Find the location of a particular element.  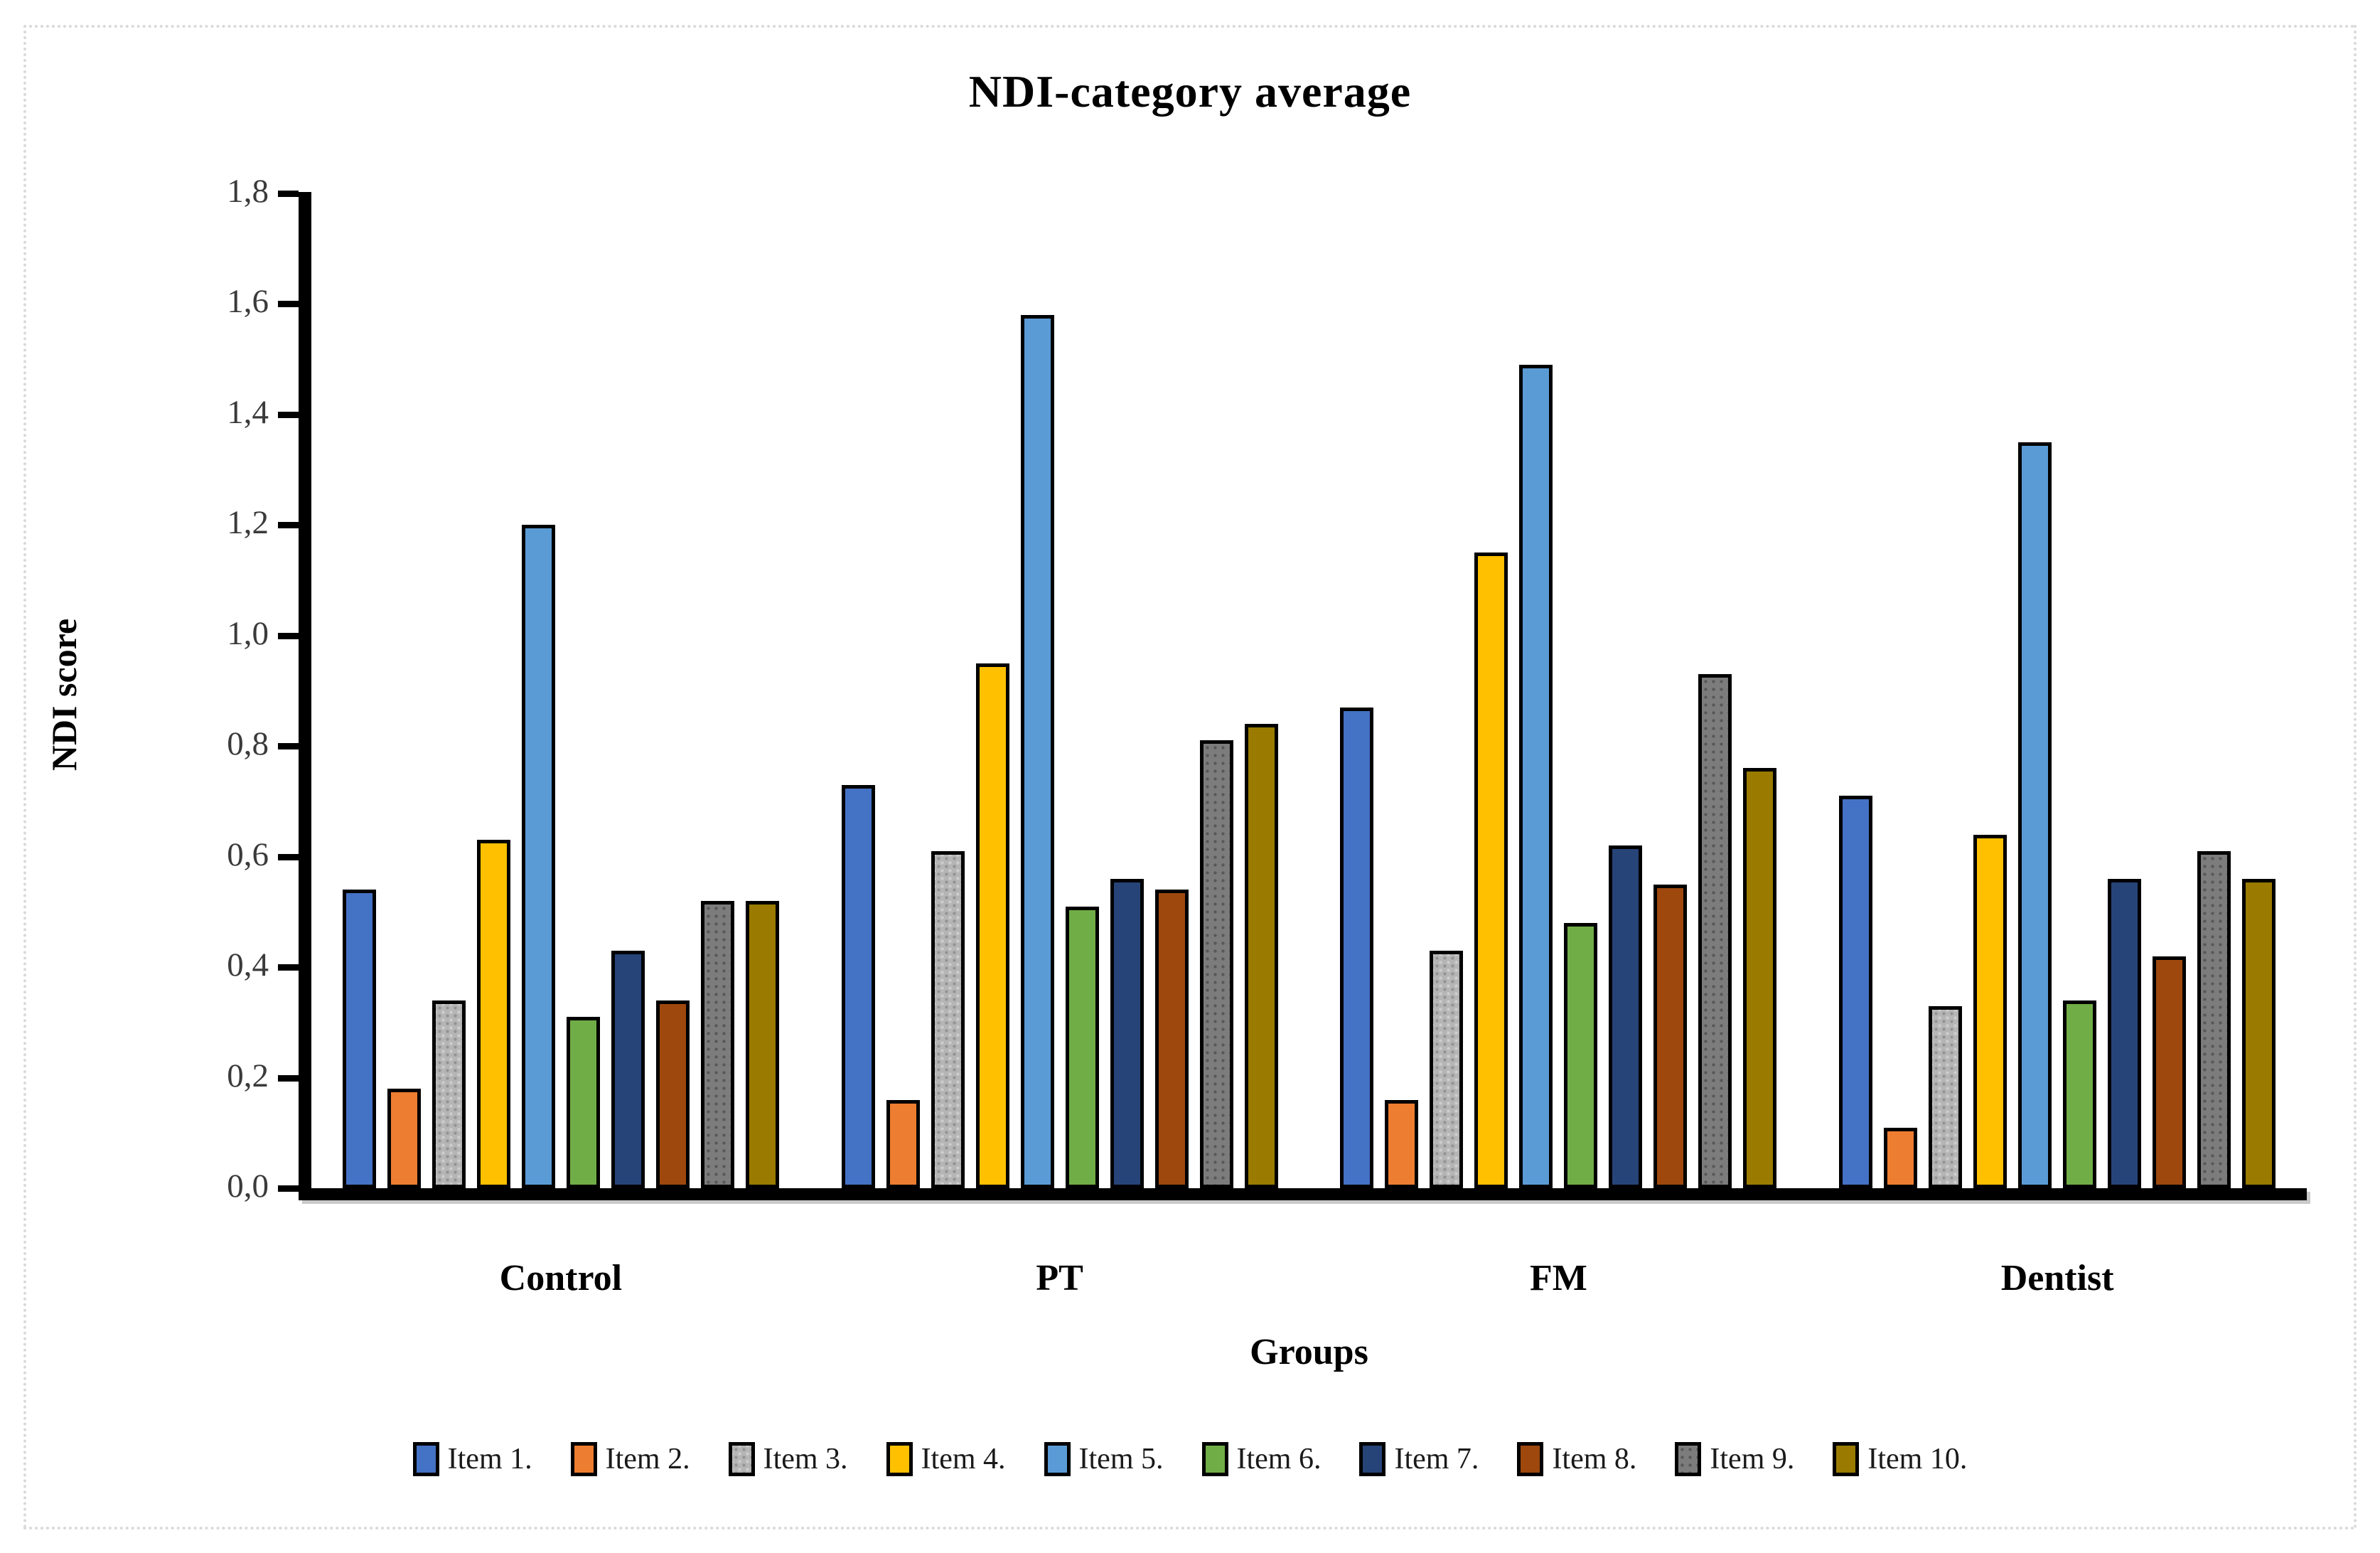

bar-item10-pt is located at coordinates (1261, 956).